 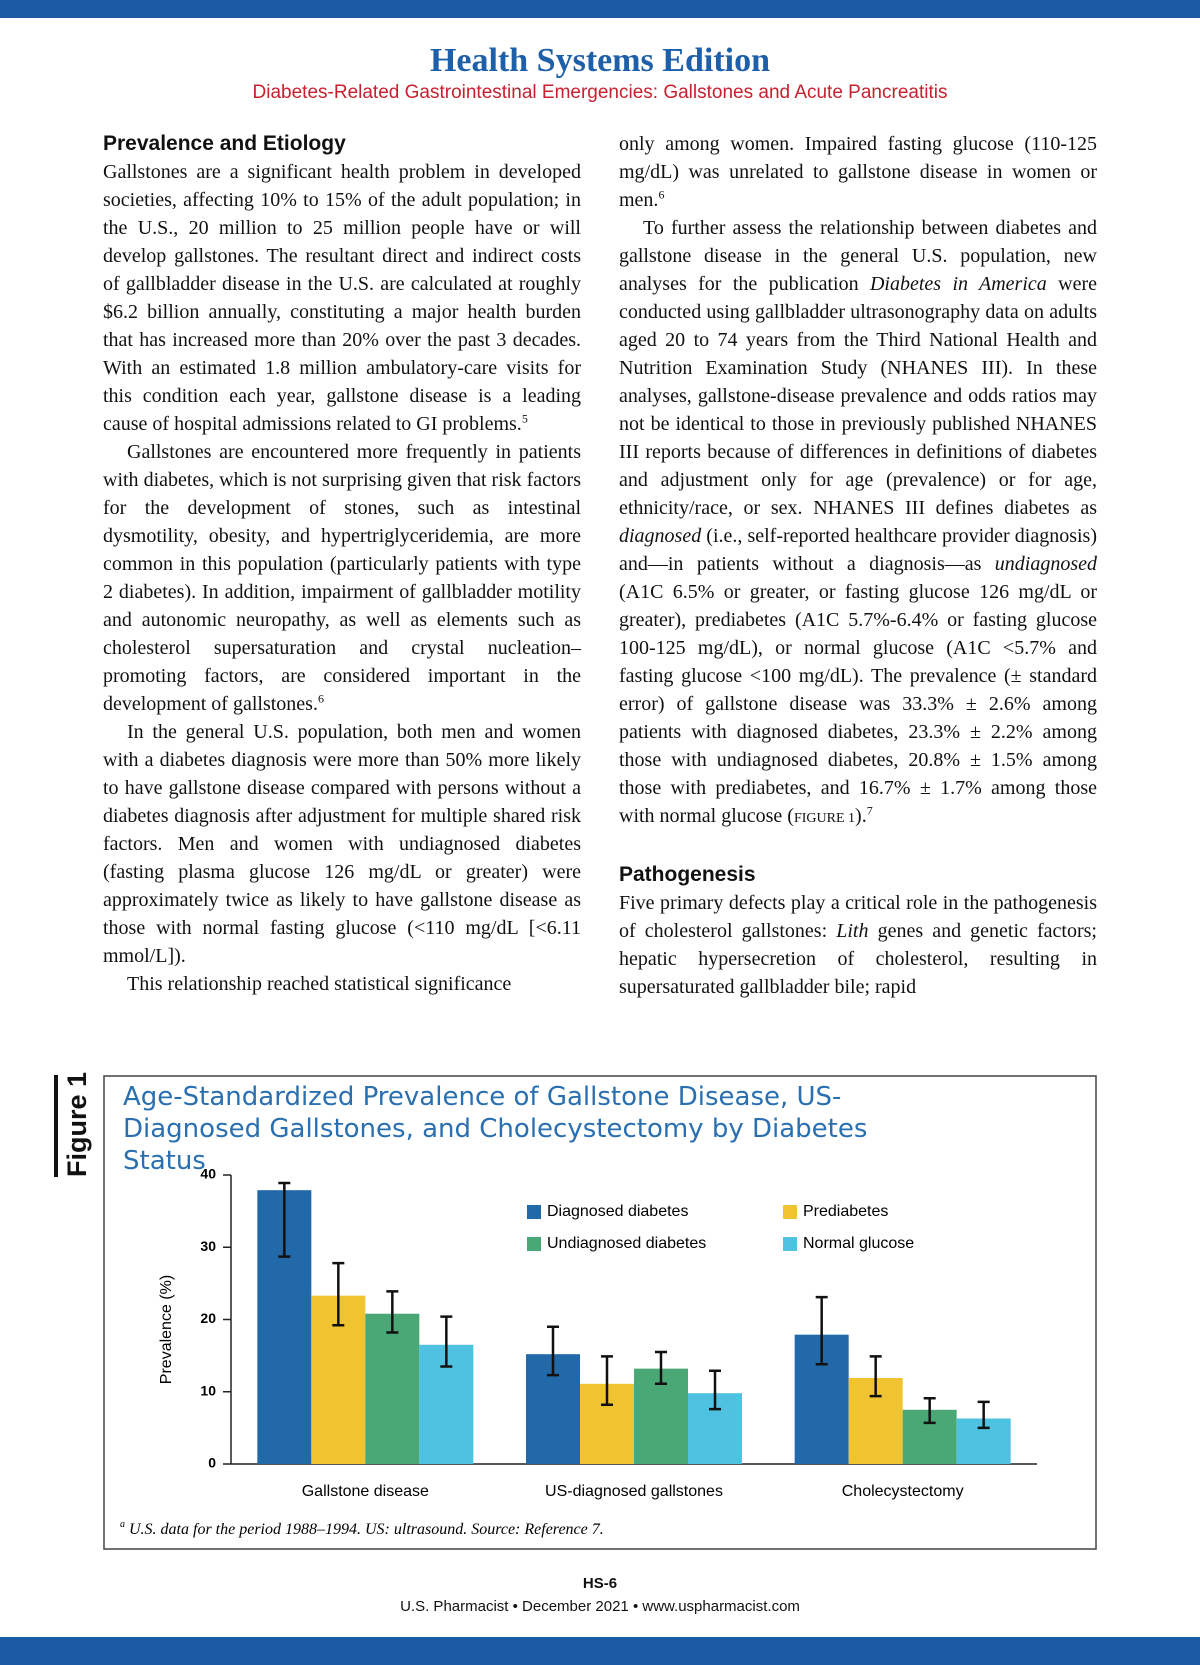 I want to click on text-run: diagnosed, so click(x=660, y=536).